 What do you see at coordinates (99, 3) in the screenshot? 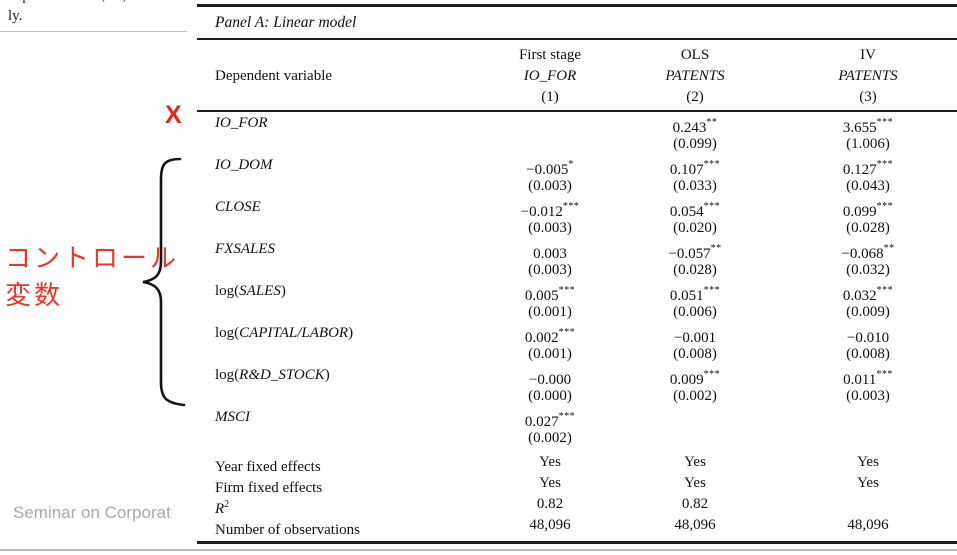
I see `clipped-footnote-line: in parentheses. *, **, and ***` at bounding box center [99, 3].